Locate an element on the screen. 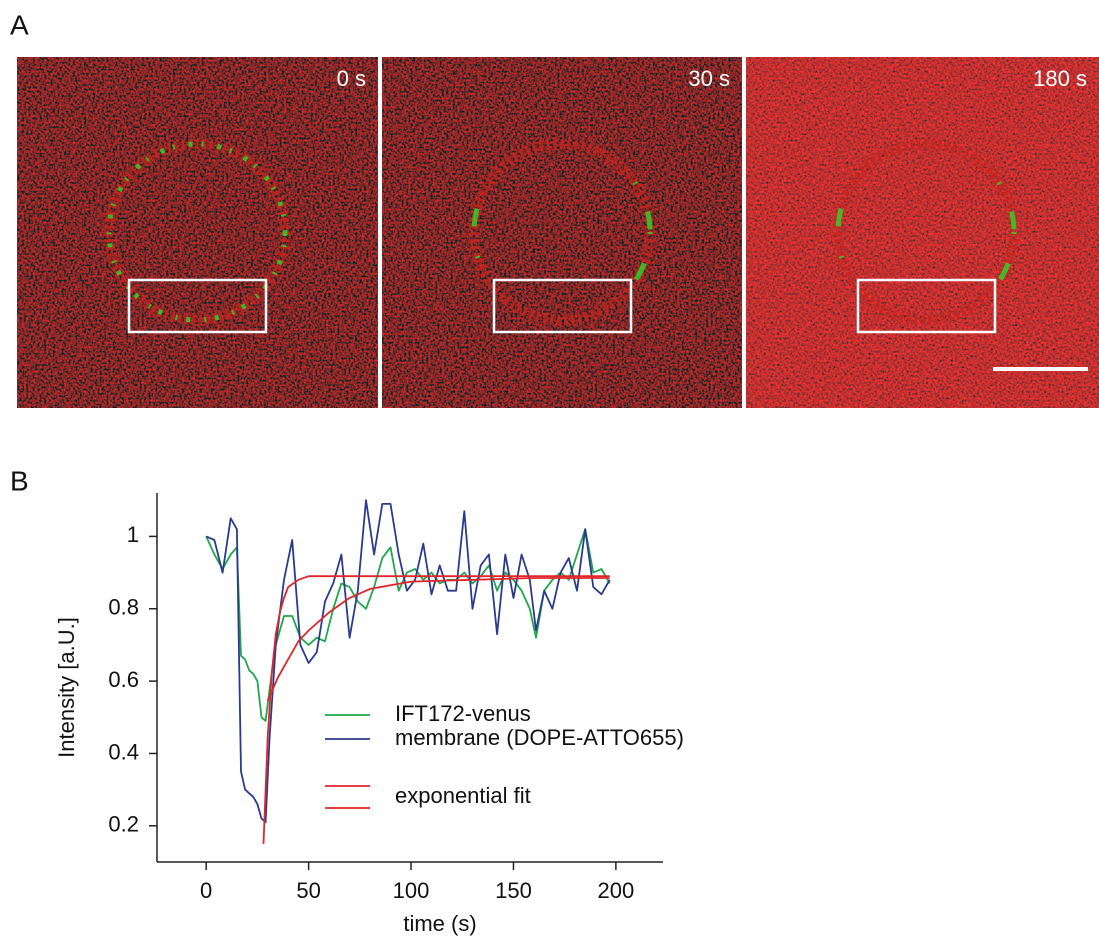  micrograph: 30 s is located at coordinates (562, 232).